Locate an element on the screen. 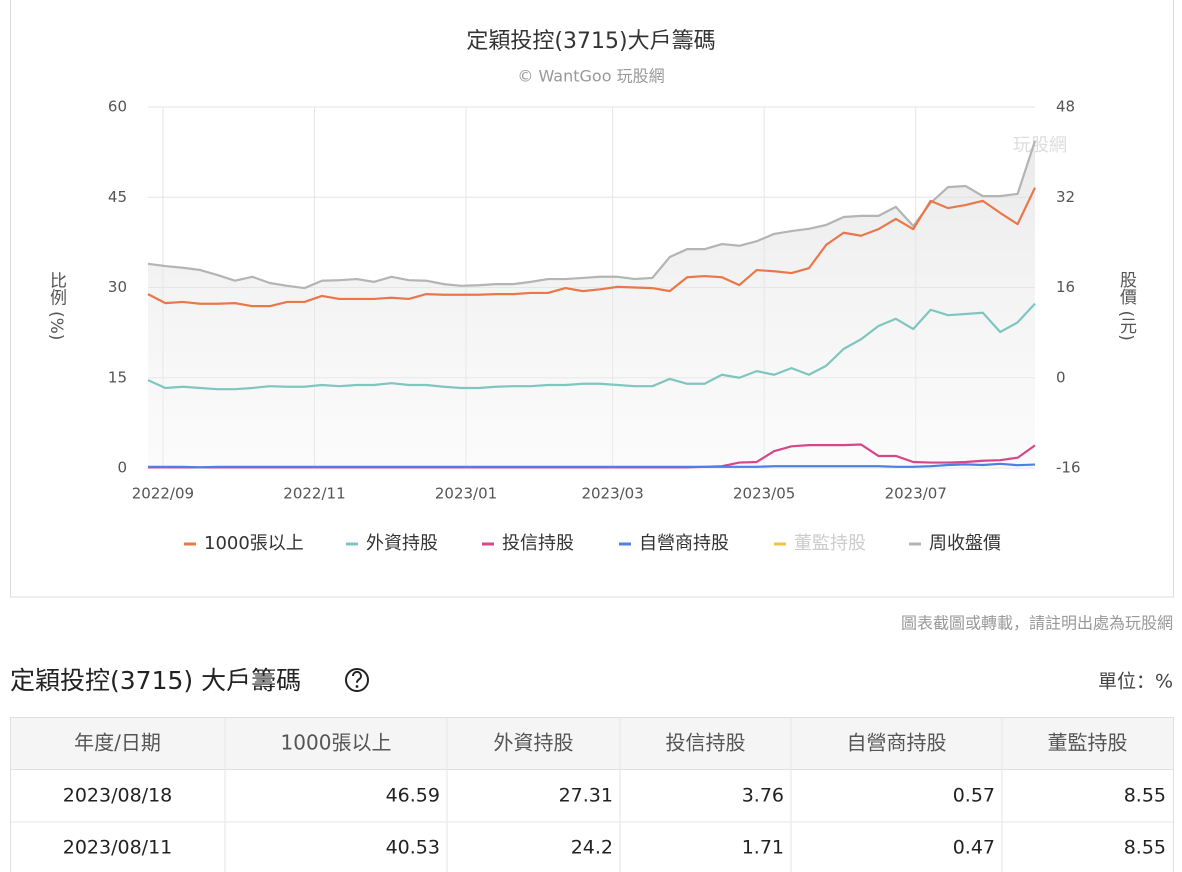 The image size is (1182, 872). x-tick-label: 2023/01 is located at coordinates (466, 494).